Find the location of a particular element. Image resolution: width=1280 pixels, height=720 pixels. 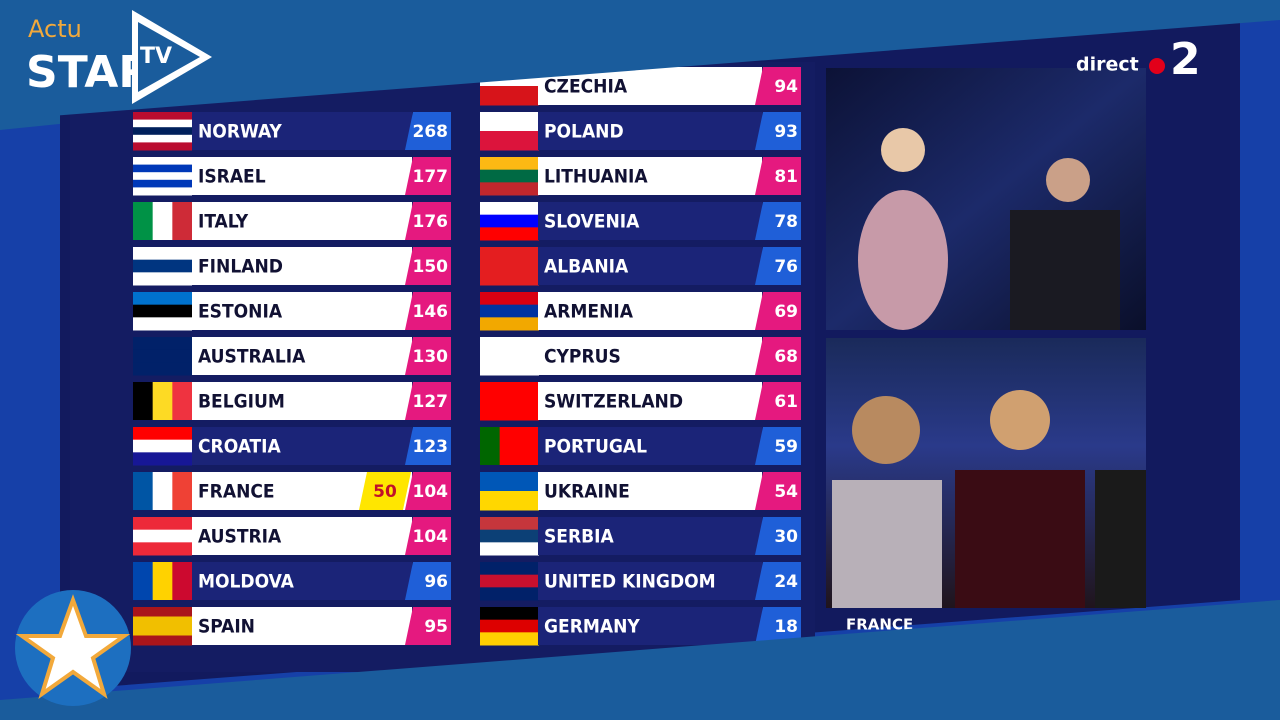

score-row: BELGIUM 127 is located at coordinates (292, 401).